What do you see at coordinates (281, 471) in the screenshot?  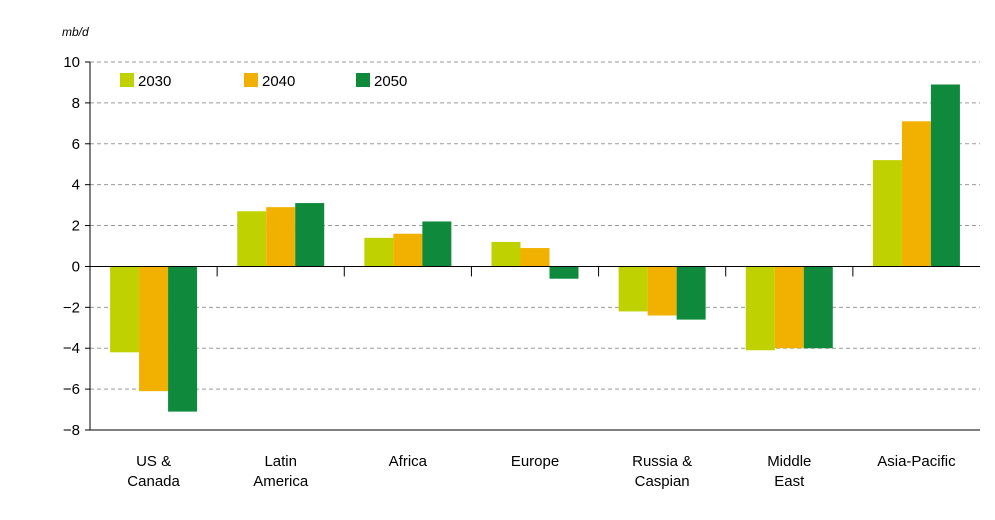 I see `category-label: Latin America` at bounding box center [281, 471].